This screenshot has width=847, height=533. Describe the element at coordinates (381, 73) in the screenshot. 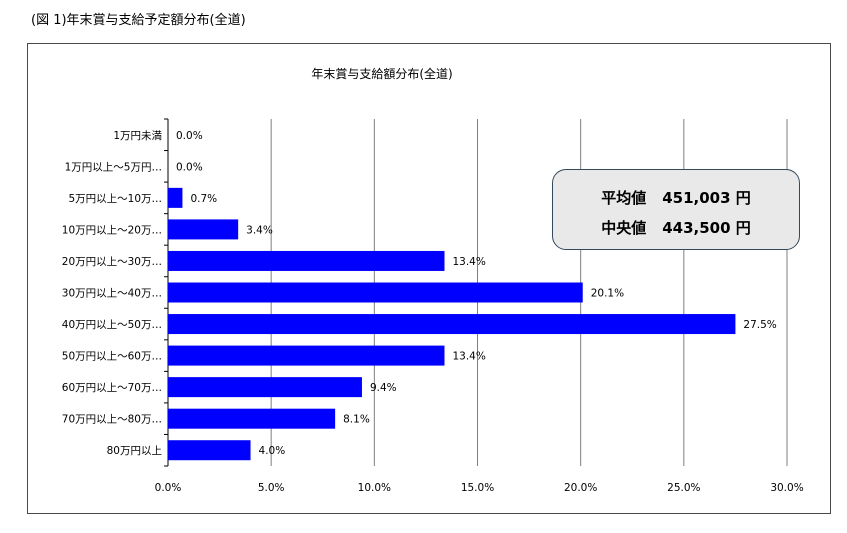

I see `chart-title: 年末賞与支給額分布(全道)` at that location.